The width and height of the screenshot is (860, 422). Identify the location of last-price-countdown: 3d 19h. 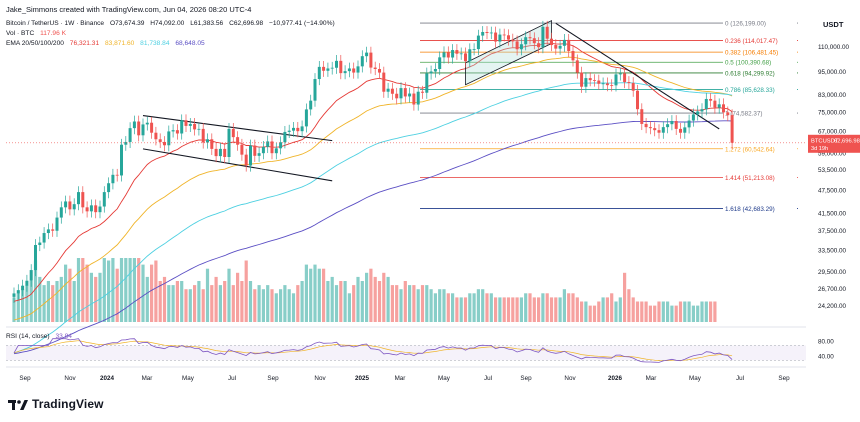
(819, 149).